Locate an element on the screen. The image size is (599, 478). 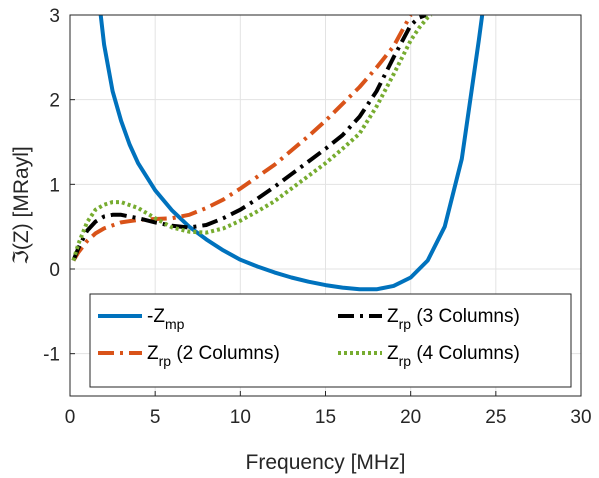
x-tick-label: 25 is located at coordinates (495, 417).